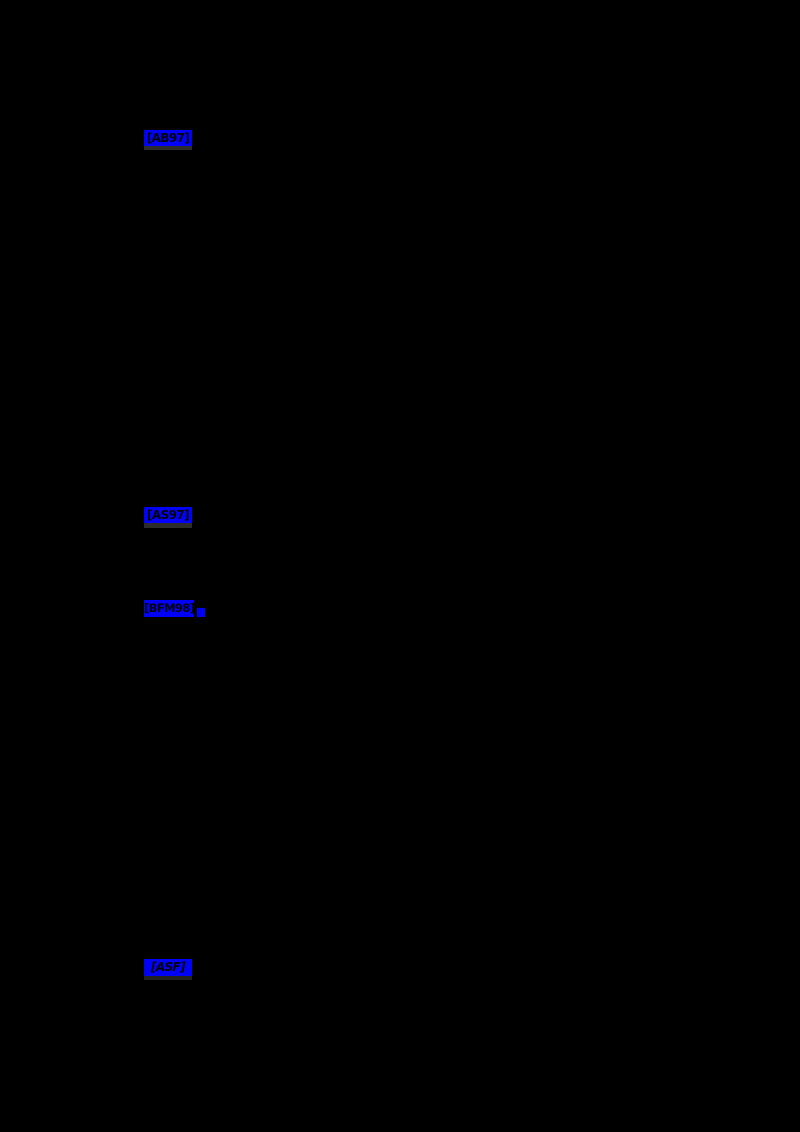  What do you see at coordinates (168, 138) in the screenshot?
I see `citation-link-1: [AB97]` at bounding box center [168, 138].